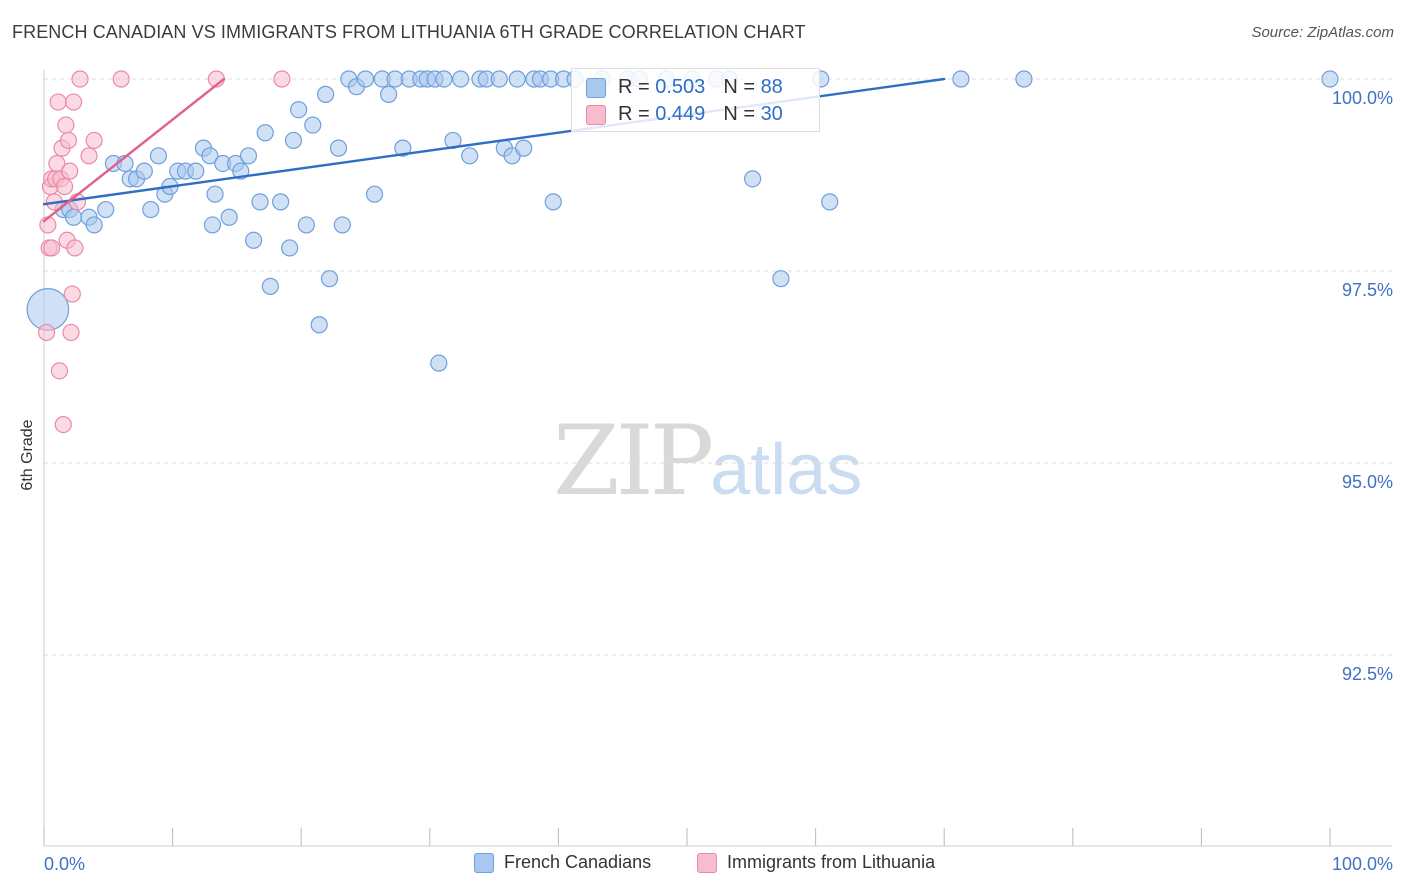  I want to click on y-tick-label: 92.5%, so click(1367, 674).